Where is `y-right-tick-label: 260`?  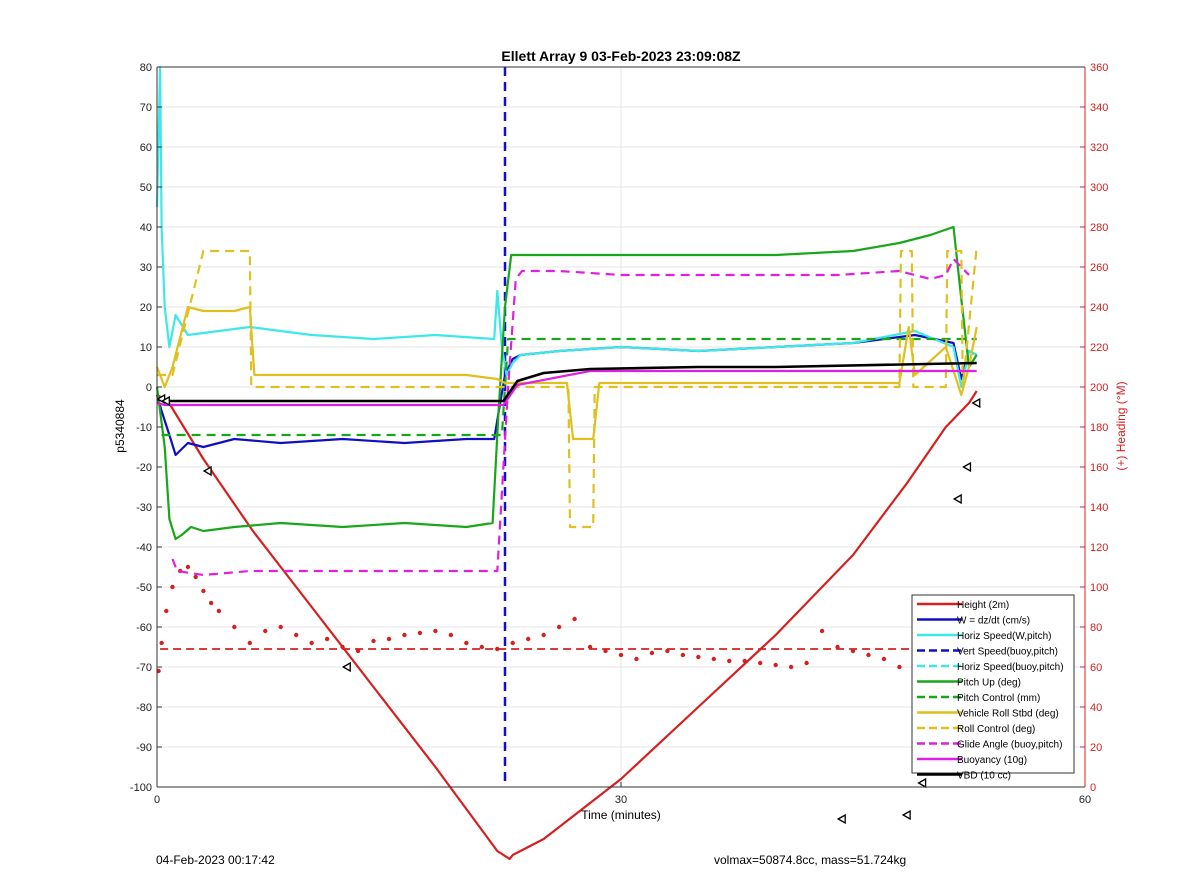
y-right-tick-label: 260 is located at coordinates (1099, 268).